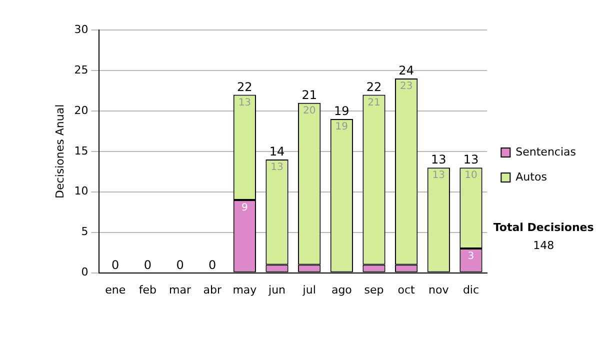 The height and width of the screenshot is (340, 600). I want to click on text: 148, so click(543, 245).